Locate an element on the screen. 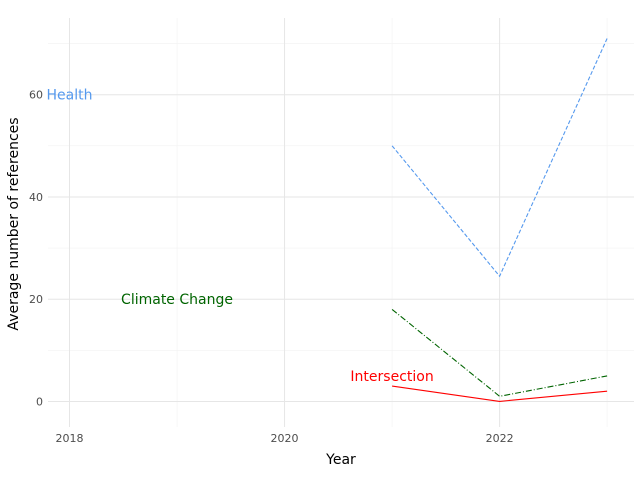 The image size is (640, 480). x-tick-label: 2018 is located at coordinates (70, 438).